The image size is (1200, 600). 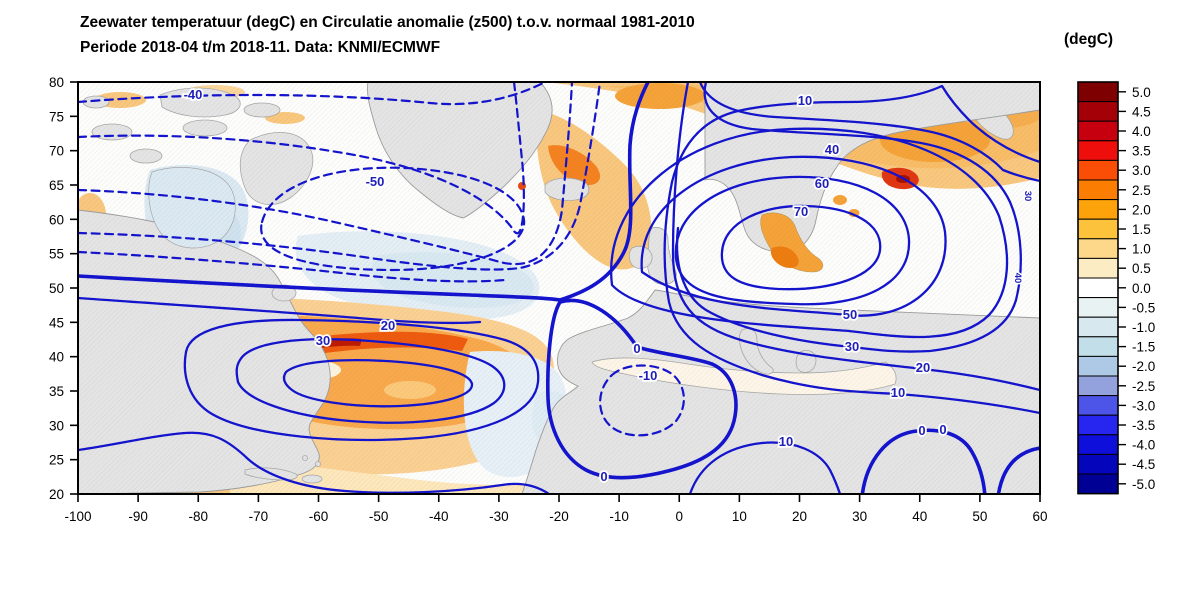 What do you see at coordinates (56, 219) in the screenshot?
I see `y-tick-label: 60` at bounding box center [56, 219].